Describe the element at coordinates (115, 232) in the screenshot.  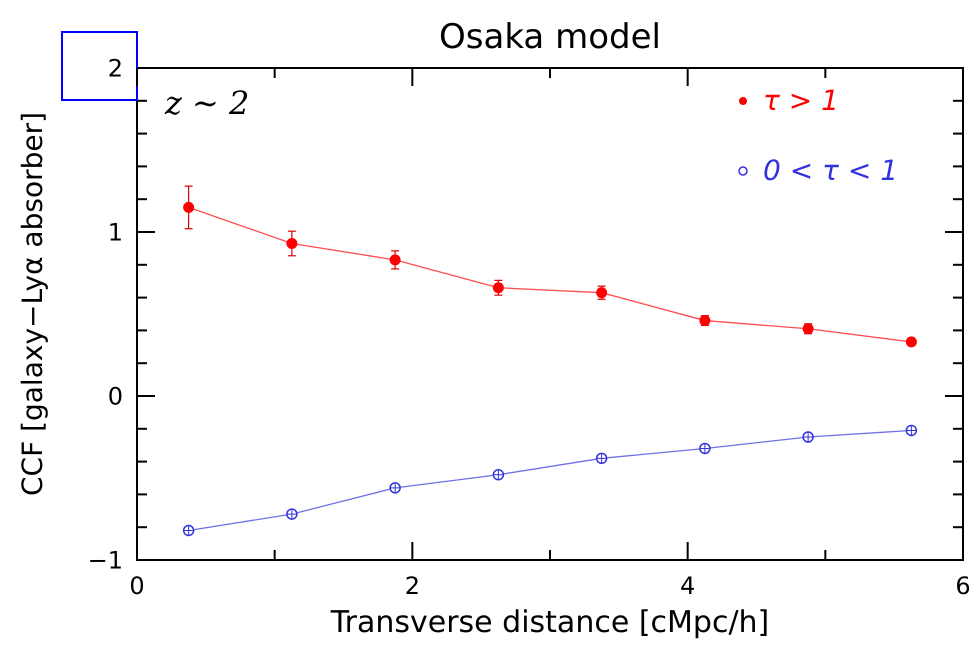
I see `y-tick-label: 1` at that location.